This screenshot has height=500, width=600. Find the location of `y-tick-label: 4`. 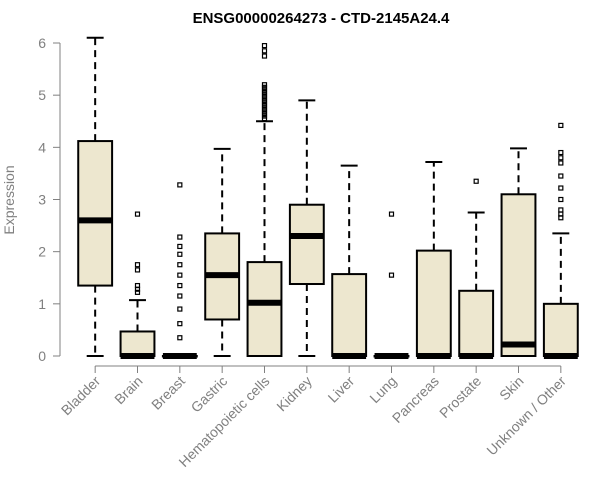

y-tick-label: 4 is located at coordinates (42, 147).